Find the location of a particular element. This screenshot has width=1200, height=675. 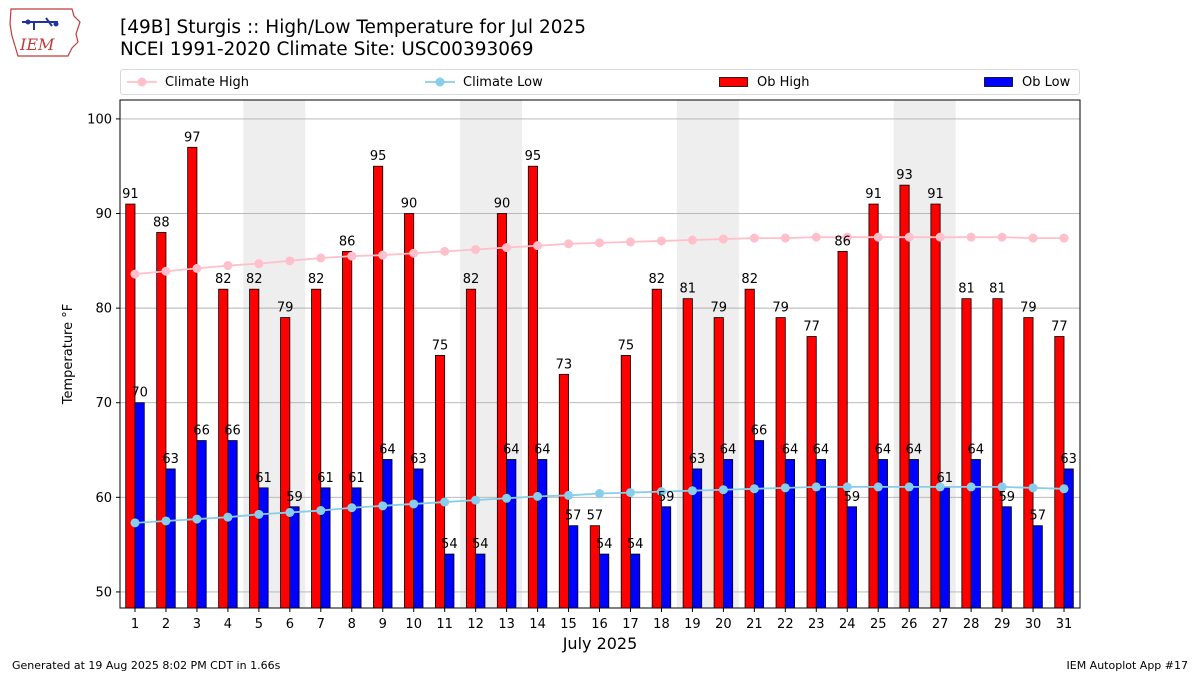

ob-high-swatch-icon is located at coordinates (733, 82).